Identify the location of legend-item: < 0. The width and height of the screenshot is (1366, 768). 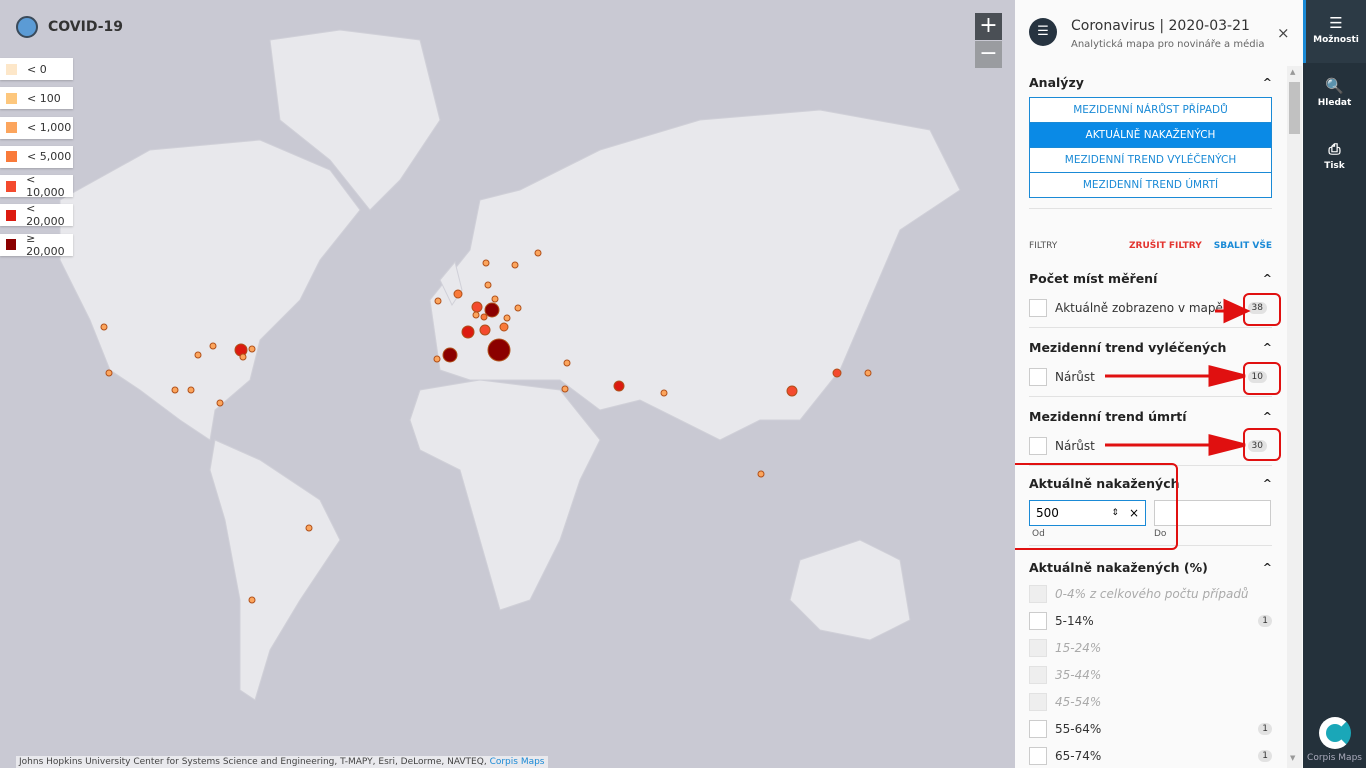
(36, 69).